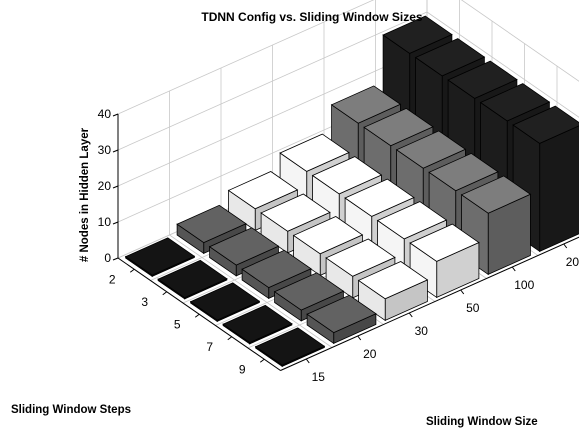 Image resolution: width=579 pixels, height=435 pixels. Describe the element at coordinates (112, 279) in the screenshot. I see `x-tick-label: 2` at that location.